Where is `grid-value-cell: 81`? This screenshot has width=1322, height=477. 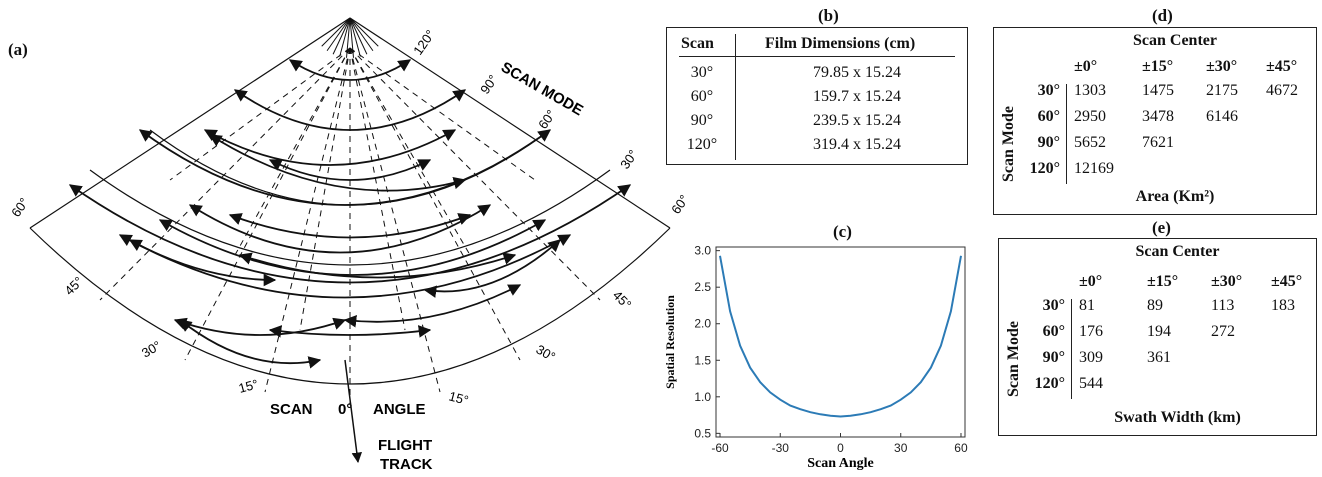
grid-value-cell: 81 is located at coordinates (1087, 305).